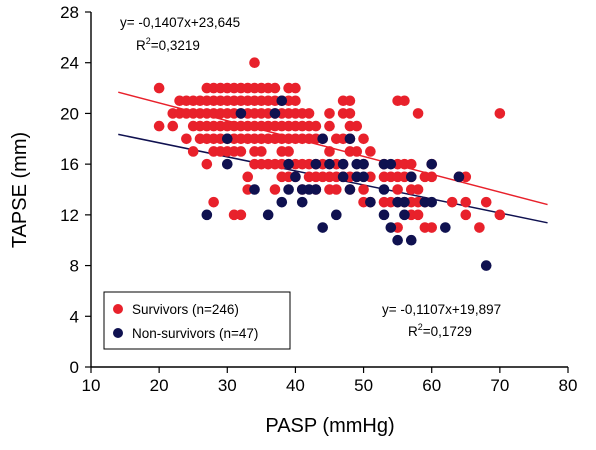 The image size is (596, 450). What do you see at coordinates (69, 113) in the screenshot?
I see `y-tick-label: 20` at bounding box center [69, 113].